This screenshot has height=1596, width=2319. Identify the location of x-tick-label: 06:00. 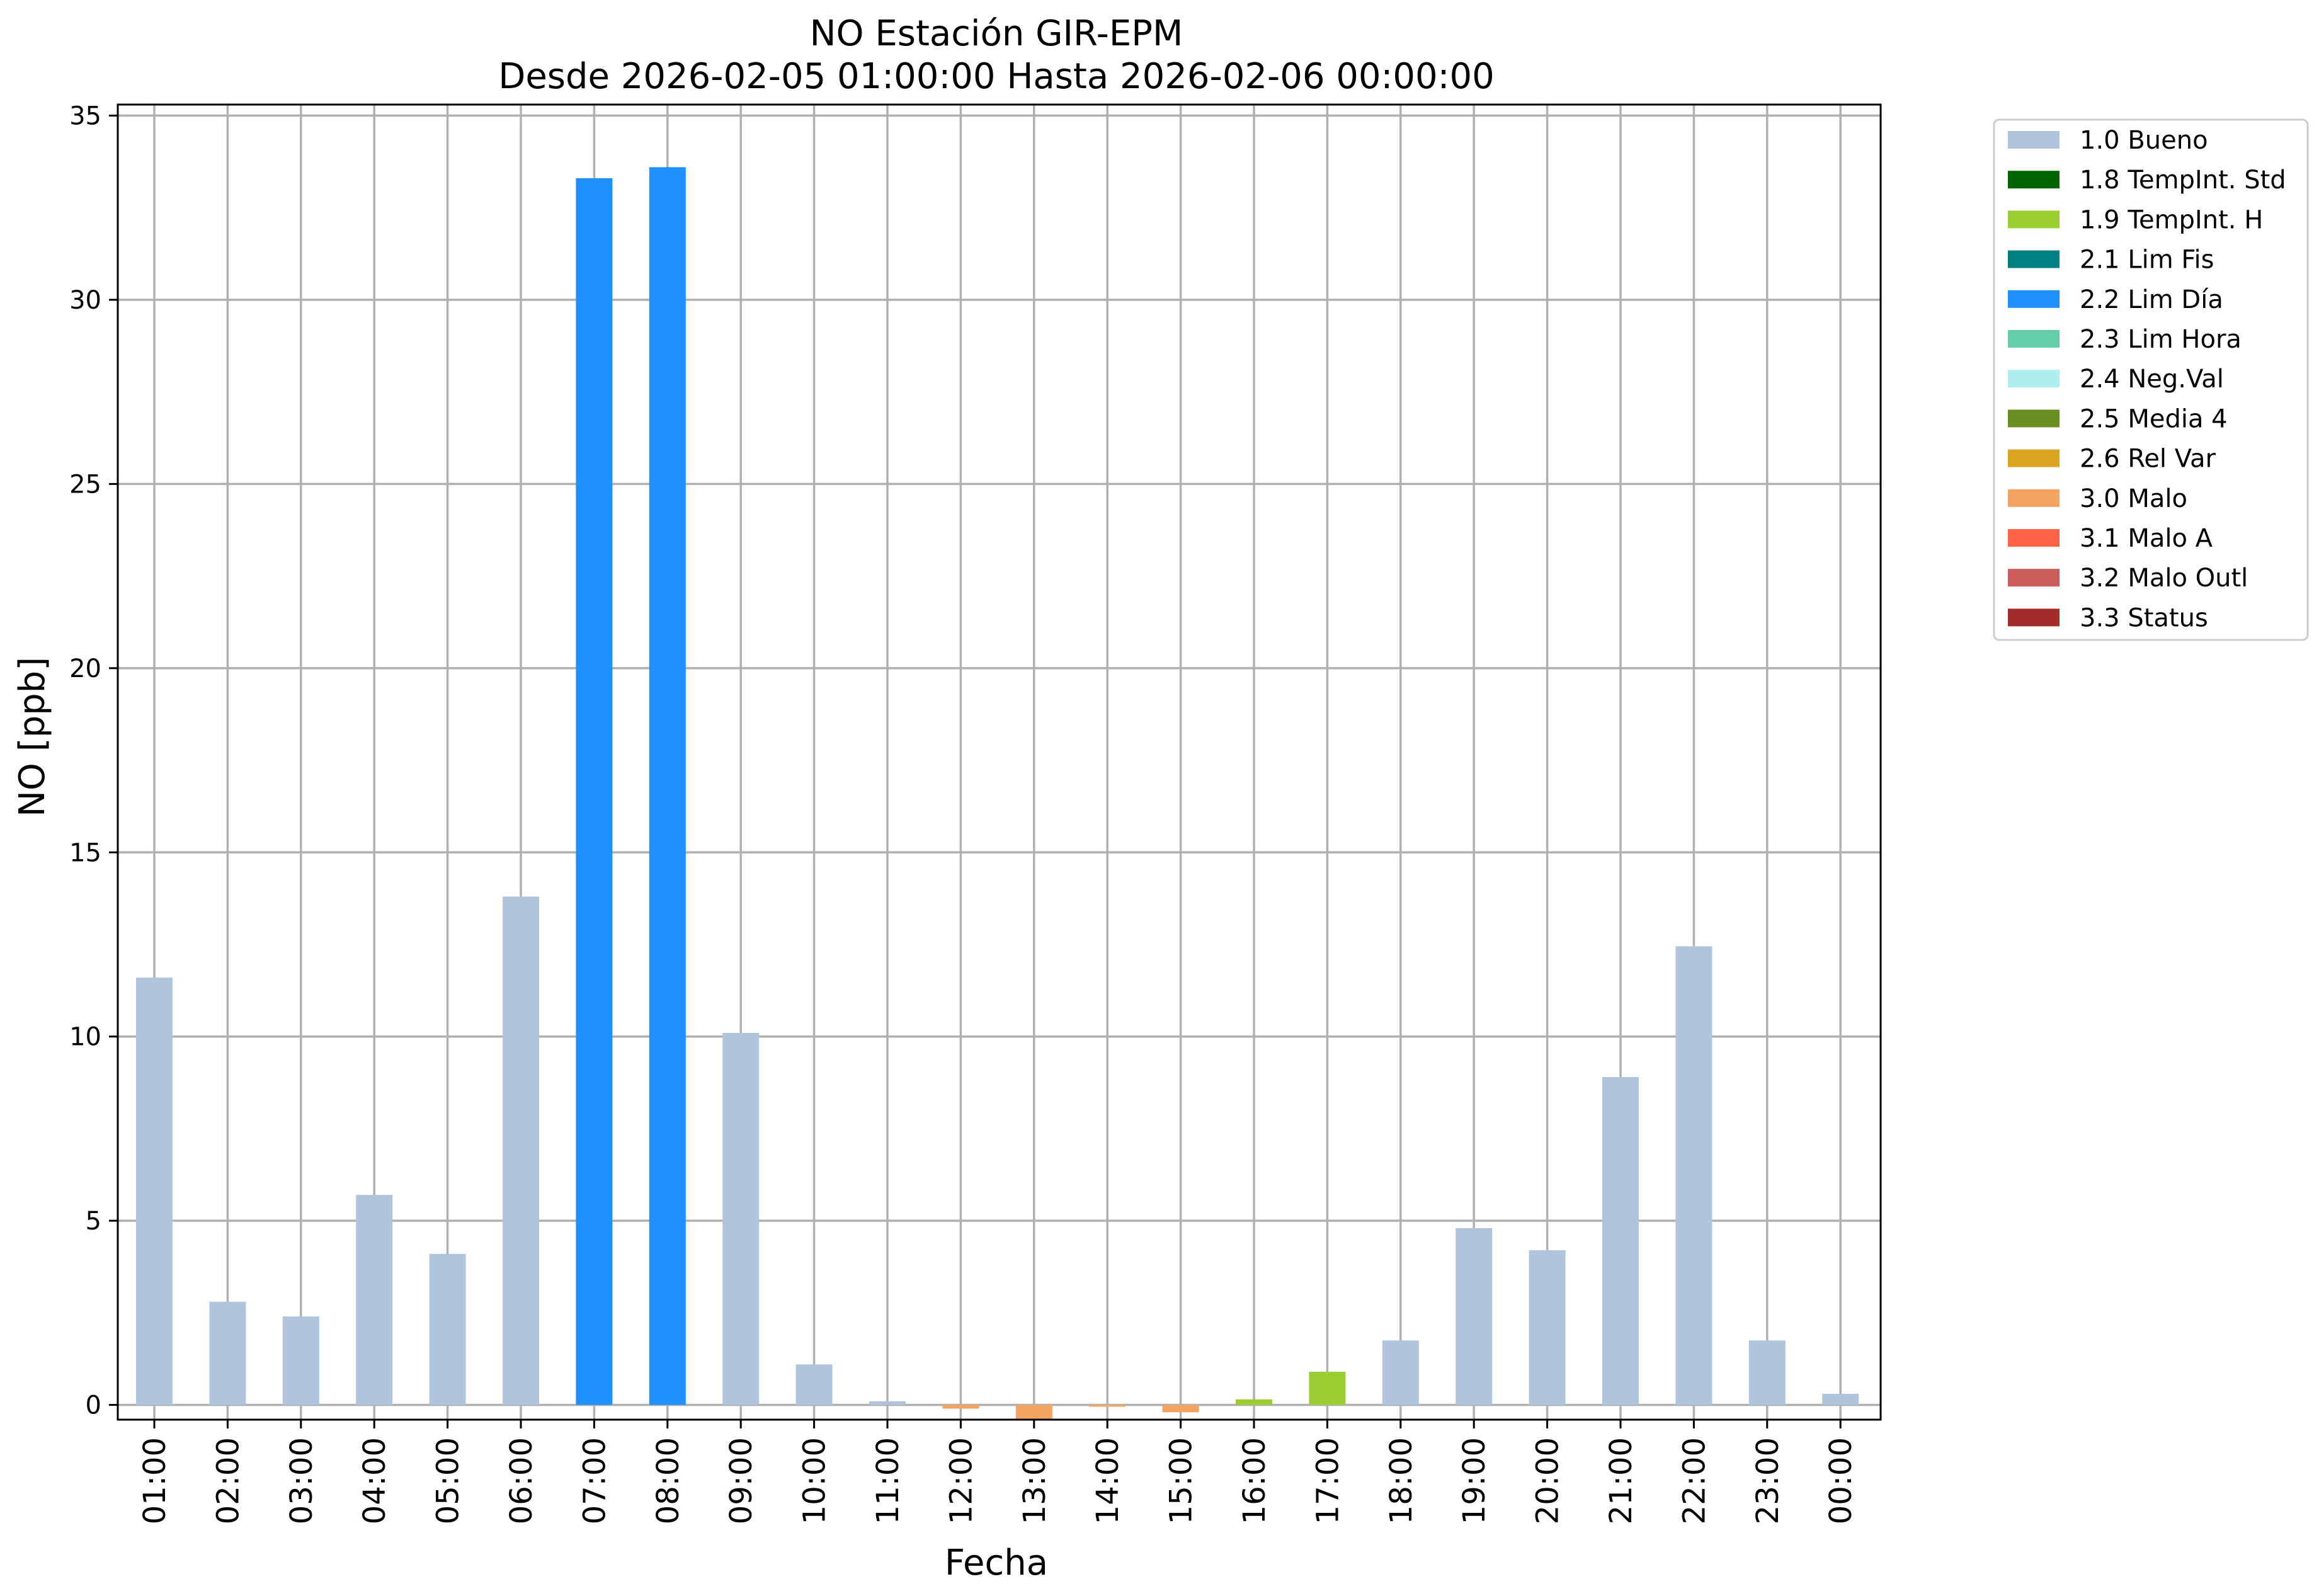
(521, 1480).